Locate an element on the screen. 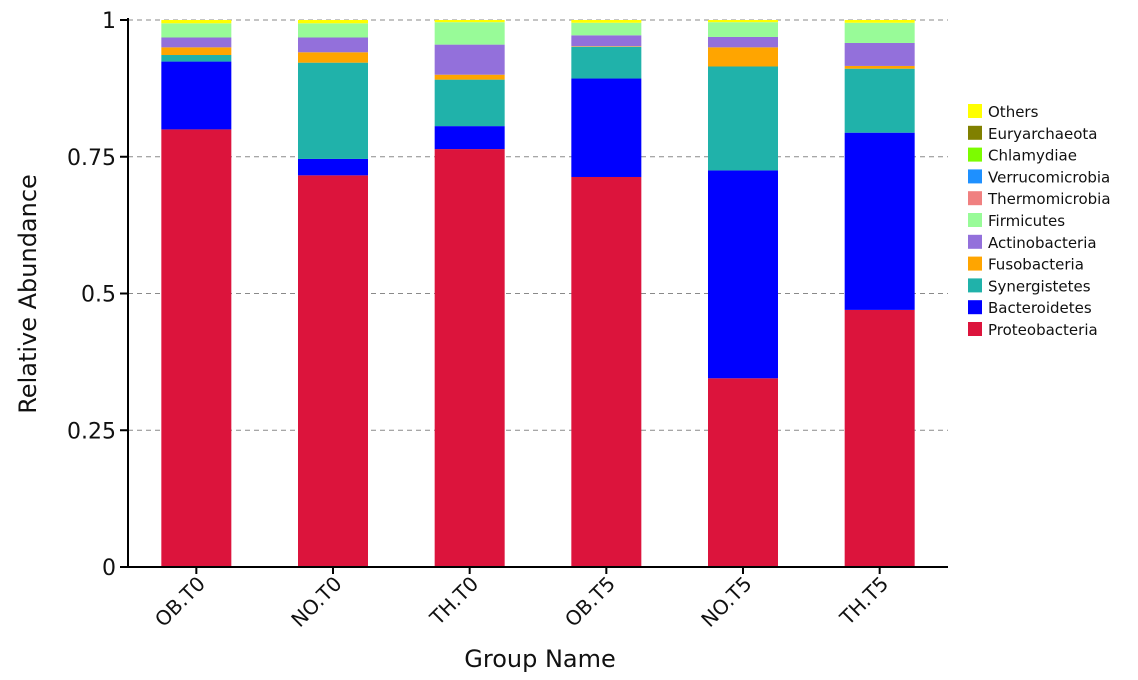  y-tick-label-0: 0 is located at coordinates (109, 568).